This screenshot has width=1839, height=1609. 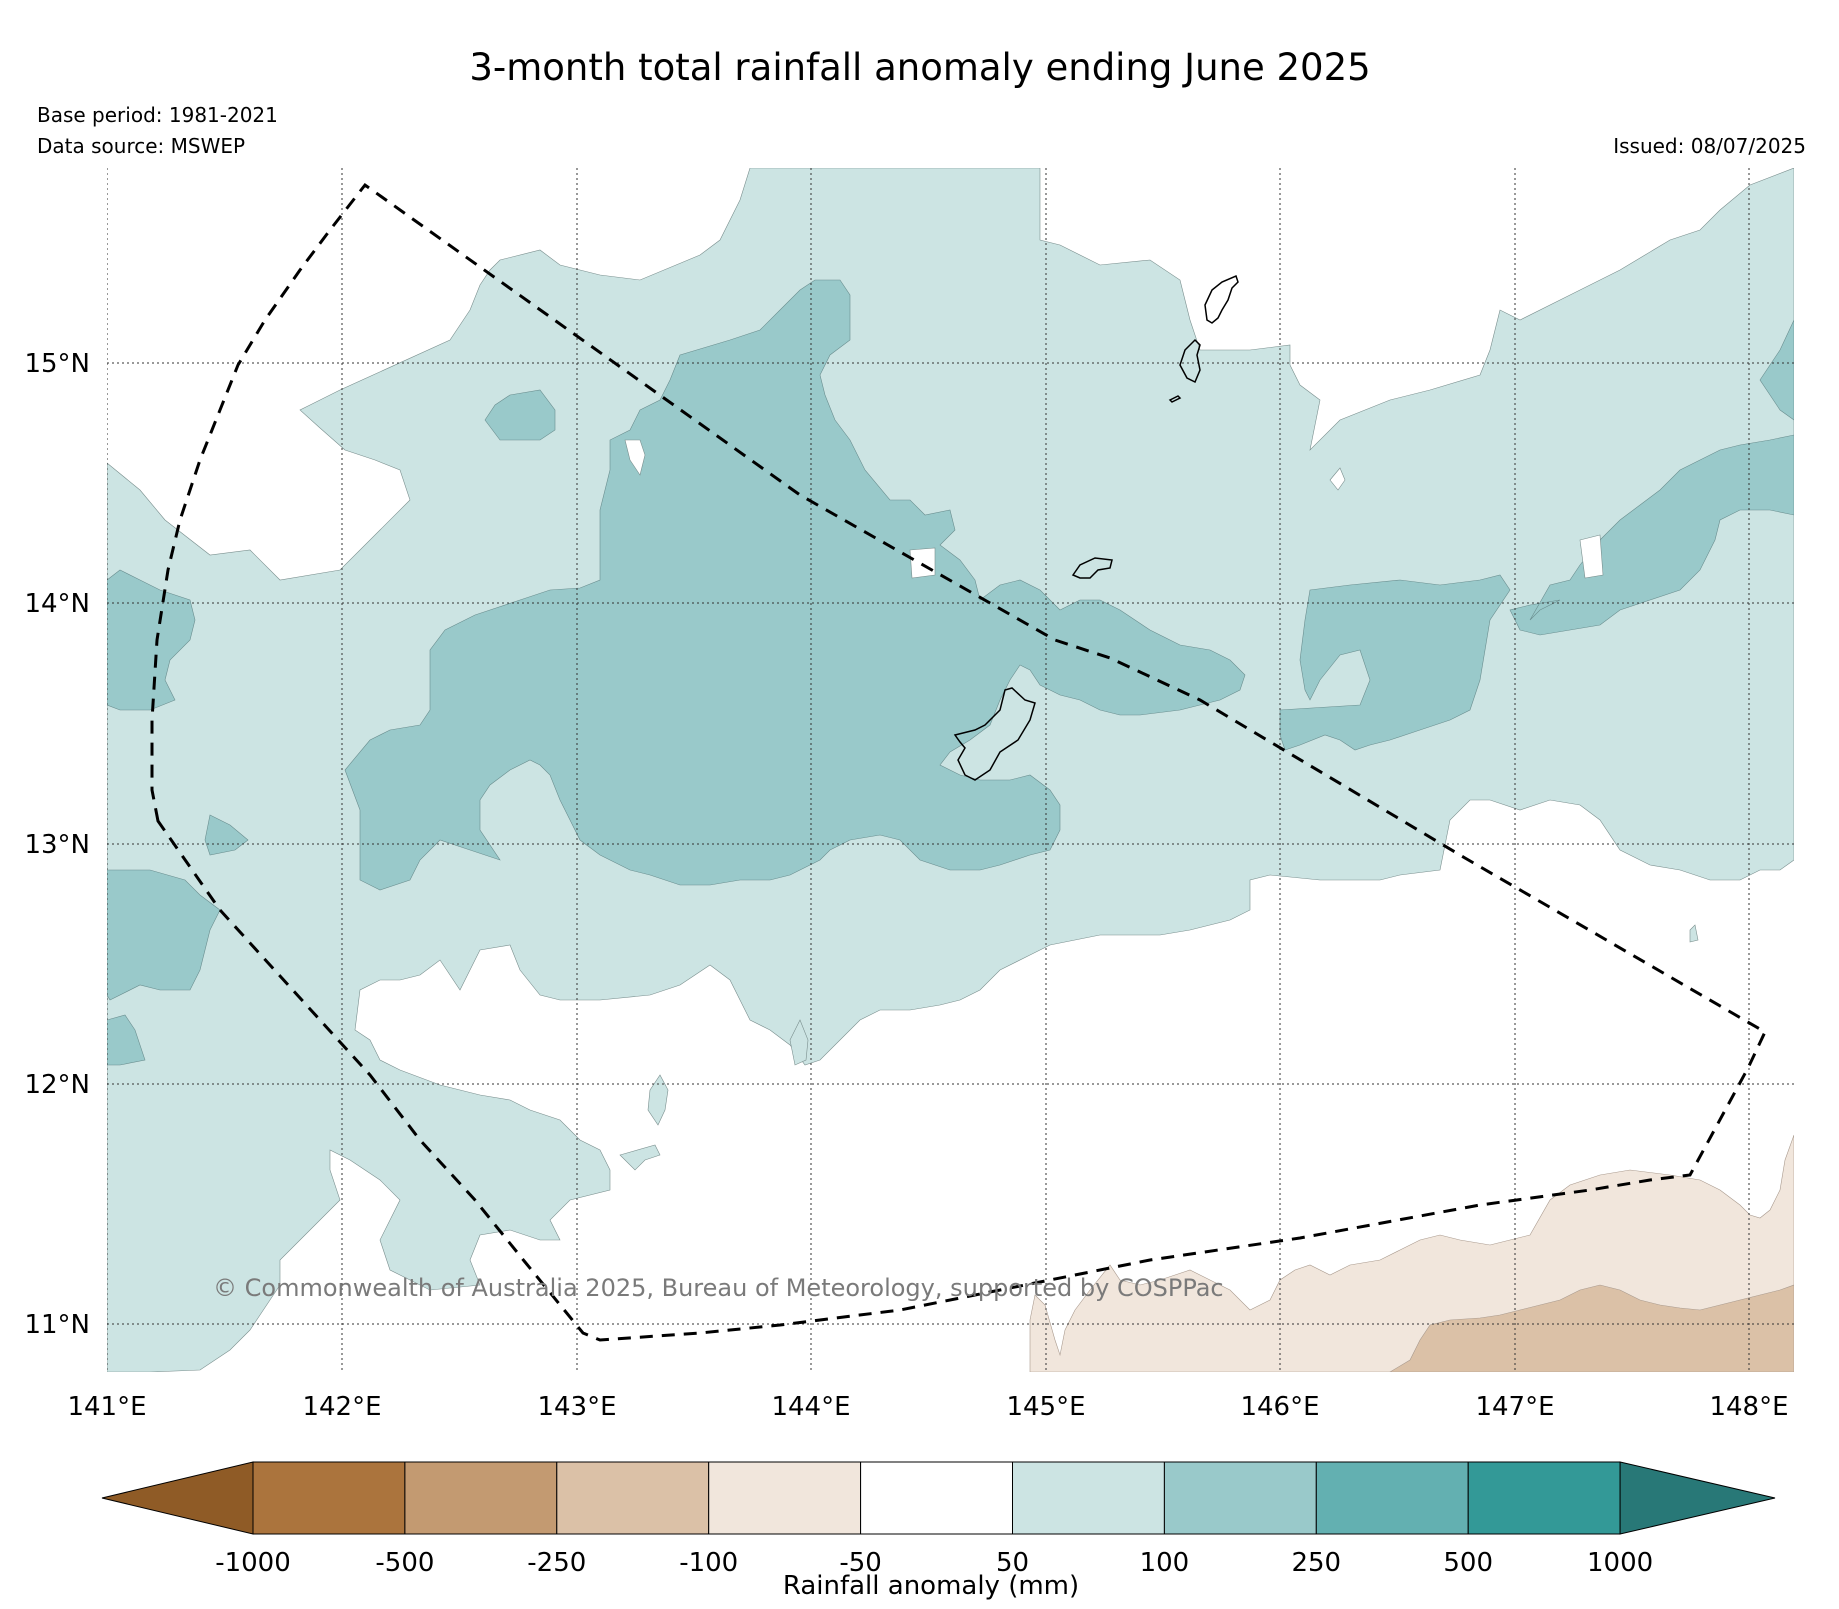 I want to click on lat-tick: 14°N, so click(x=57, y=604).